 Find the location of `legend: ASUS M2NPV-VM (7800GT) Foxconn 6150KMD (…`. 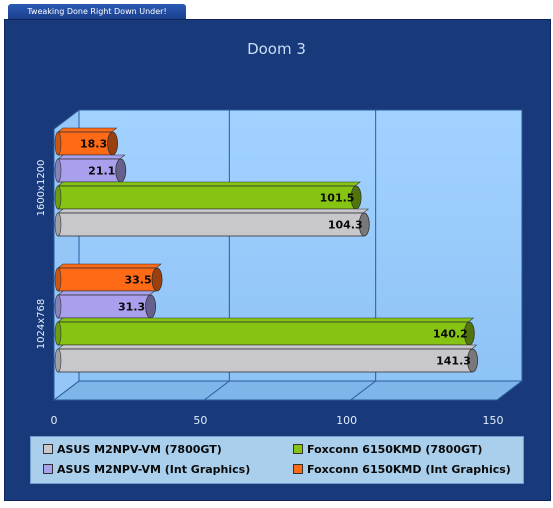

legend: ASUS M2NPV-VM (7800GT) Foxconn 6150KMD (… is located at coordinates (277, 460).